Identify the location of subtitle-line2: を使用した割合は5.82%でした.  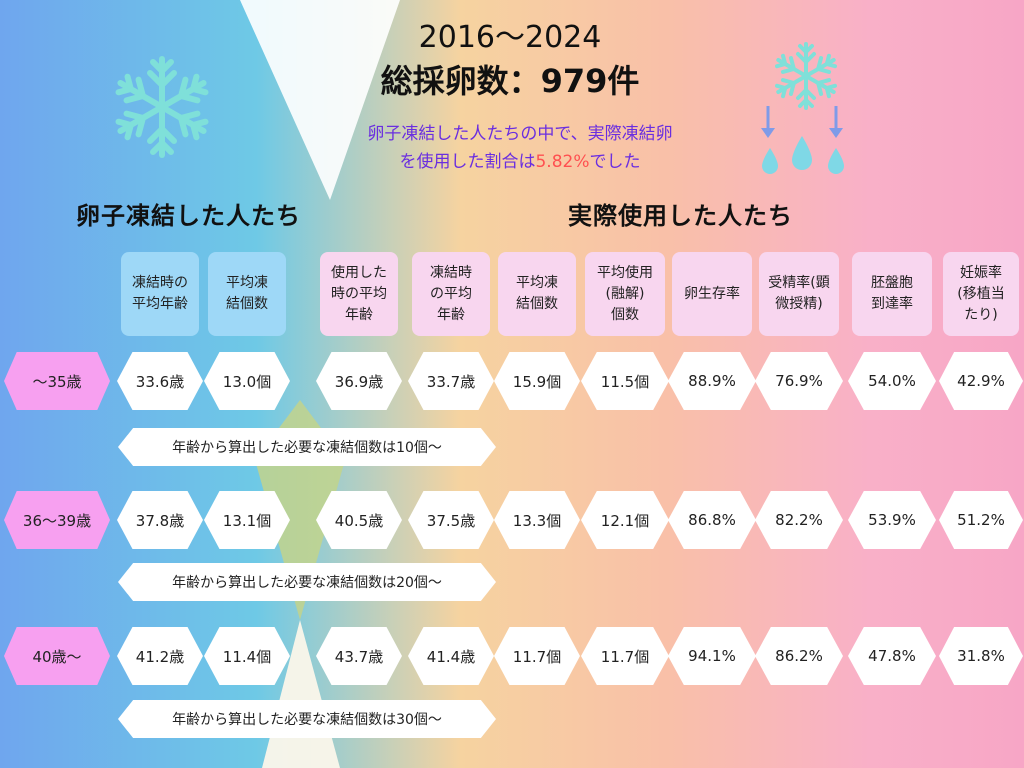
(520, 162).